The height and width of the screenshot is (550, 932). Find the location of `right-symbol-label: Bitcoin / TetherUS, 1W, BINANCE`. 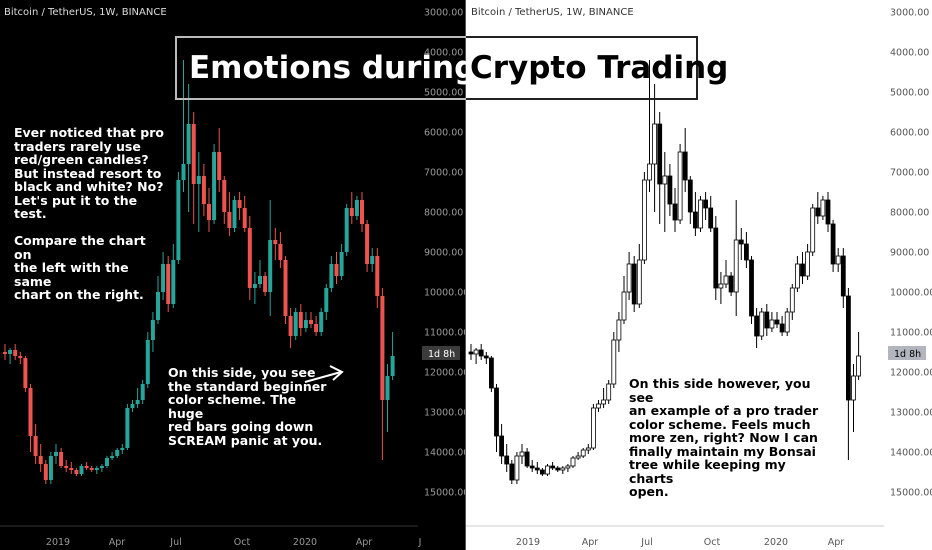

right-symbol-label: Bitcoin / TetherUS, 1W, BINANCE is located at coordinates (552, 12).